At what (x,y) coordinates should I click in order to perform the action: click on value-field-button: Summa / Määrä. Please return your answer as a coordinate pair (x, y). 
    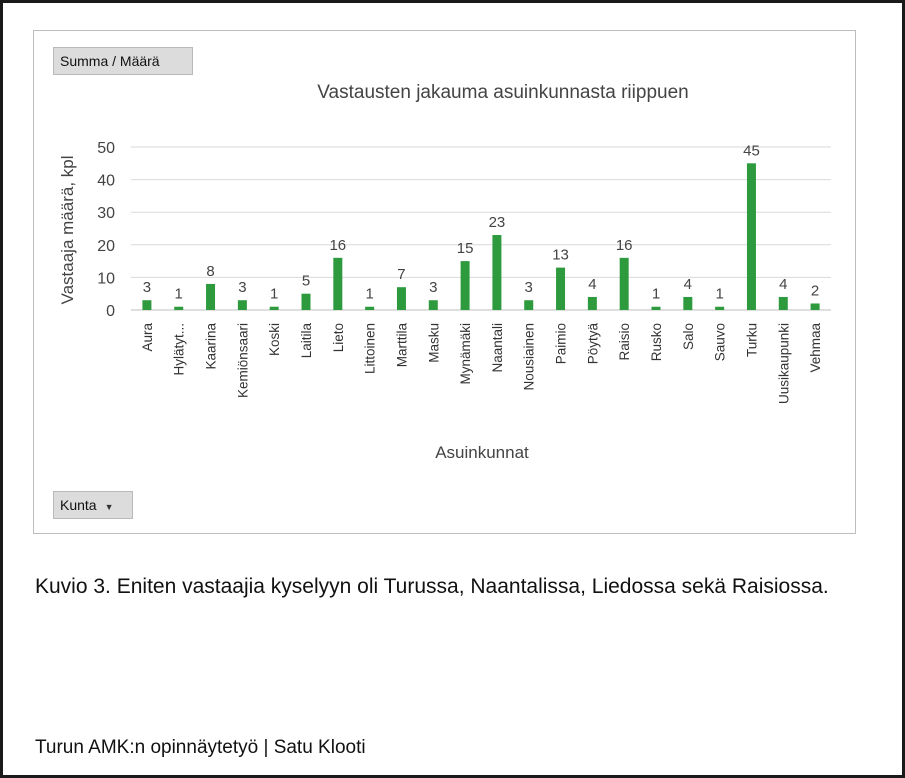
    Looking at the image, I should click on (123, 61).